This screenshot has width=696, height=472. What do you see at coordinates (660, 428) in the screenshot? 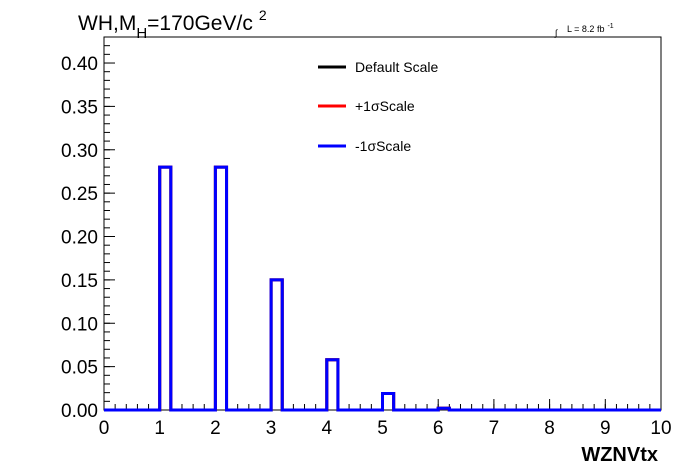
I see `x-tick-label: 10` at bounding box center [660, 428].